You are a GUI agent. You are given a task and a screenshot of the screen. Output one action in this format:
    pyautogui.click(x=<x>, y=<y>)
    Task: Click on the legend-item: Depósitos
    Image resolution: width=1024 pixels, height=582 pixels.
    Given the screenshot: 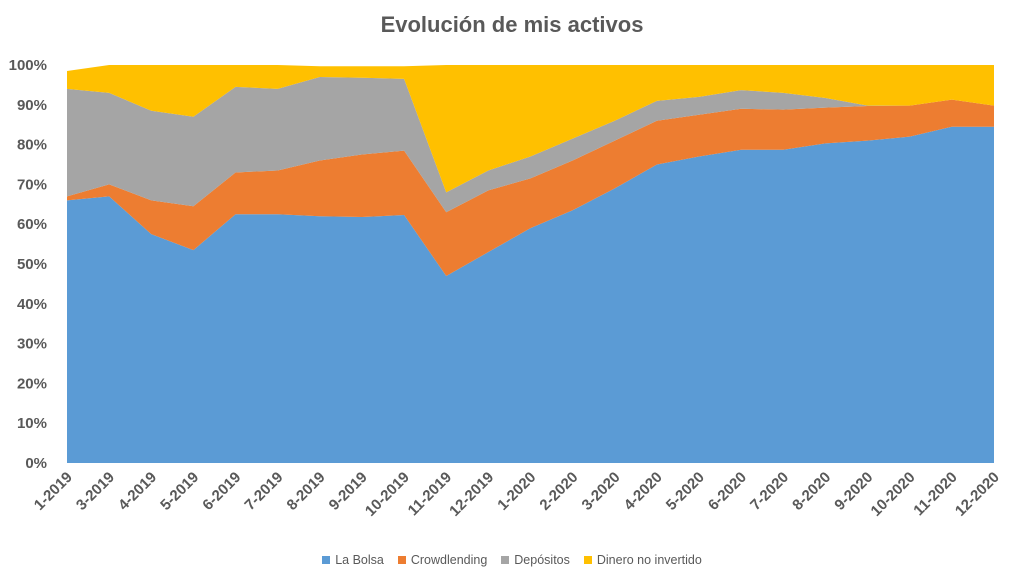 What is the action you would take?
    pyautogui.click(x=535, y=560)
    